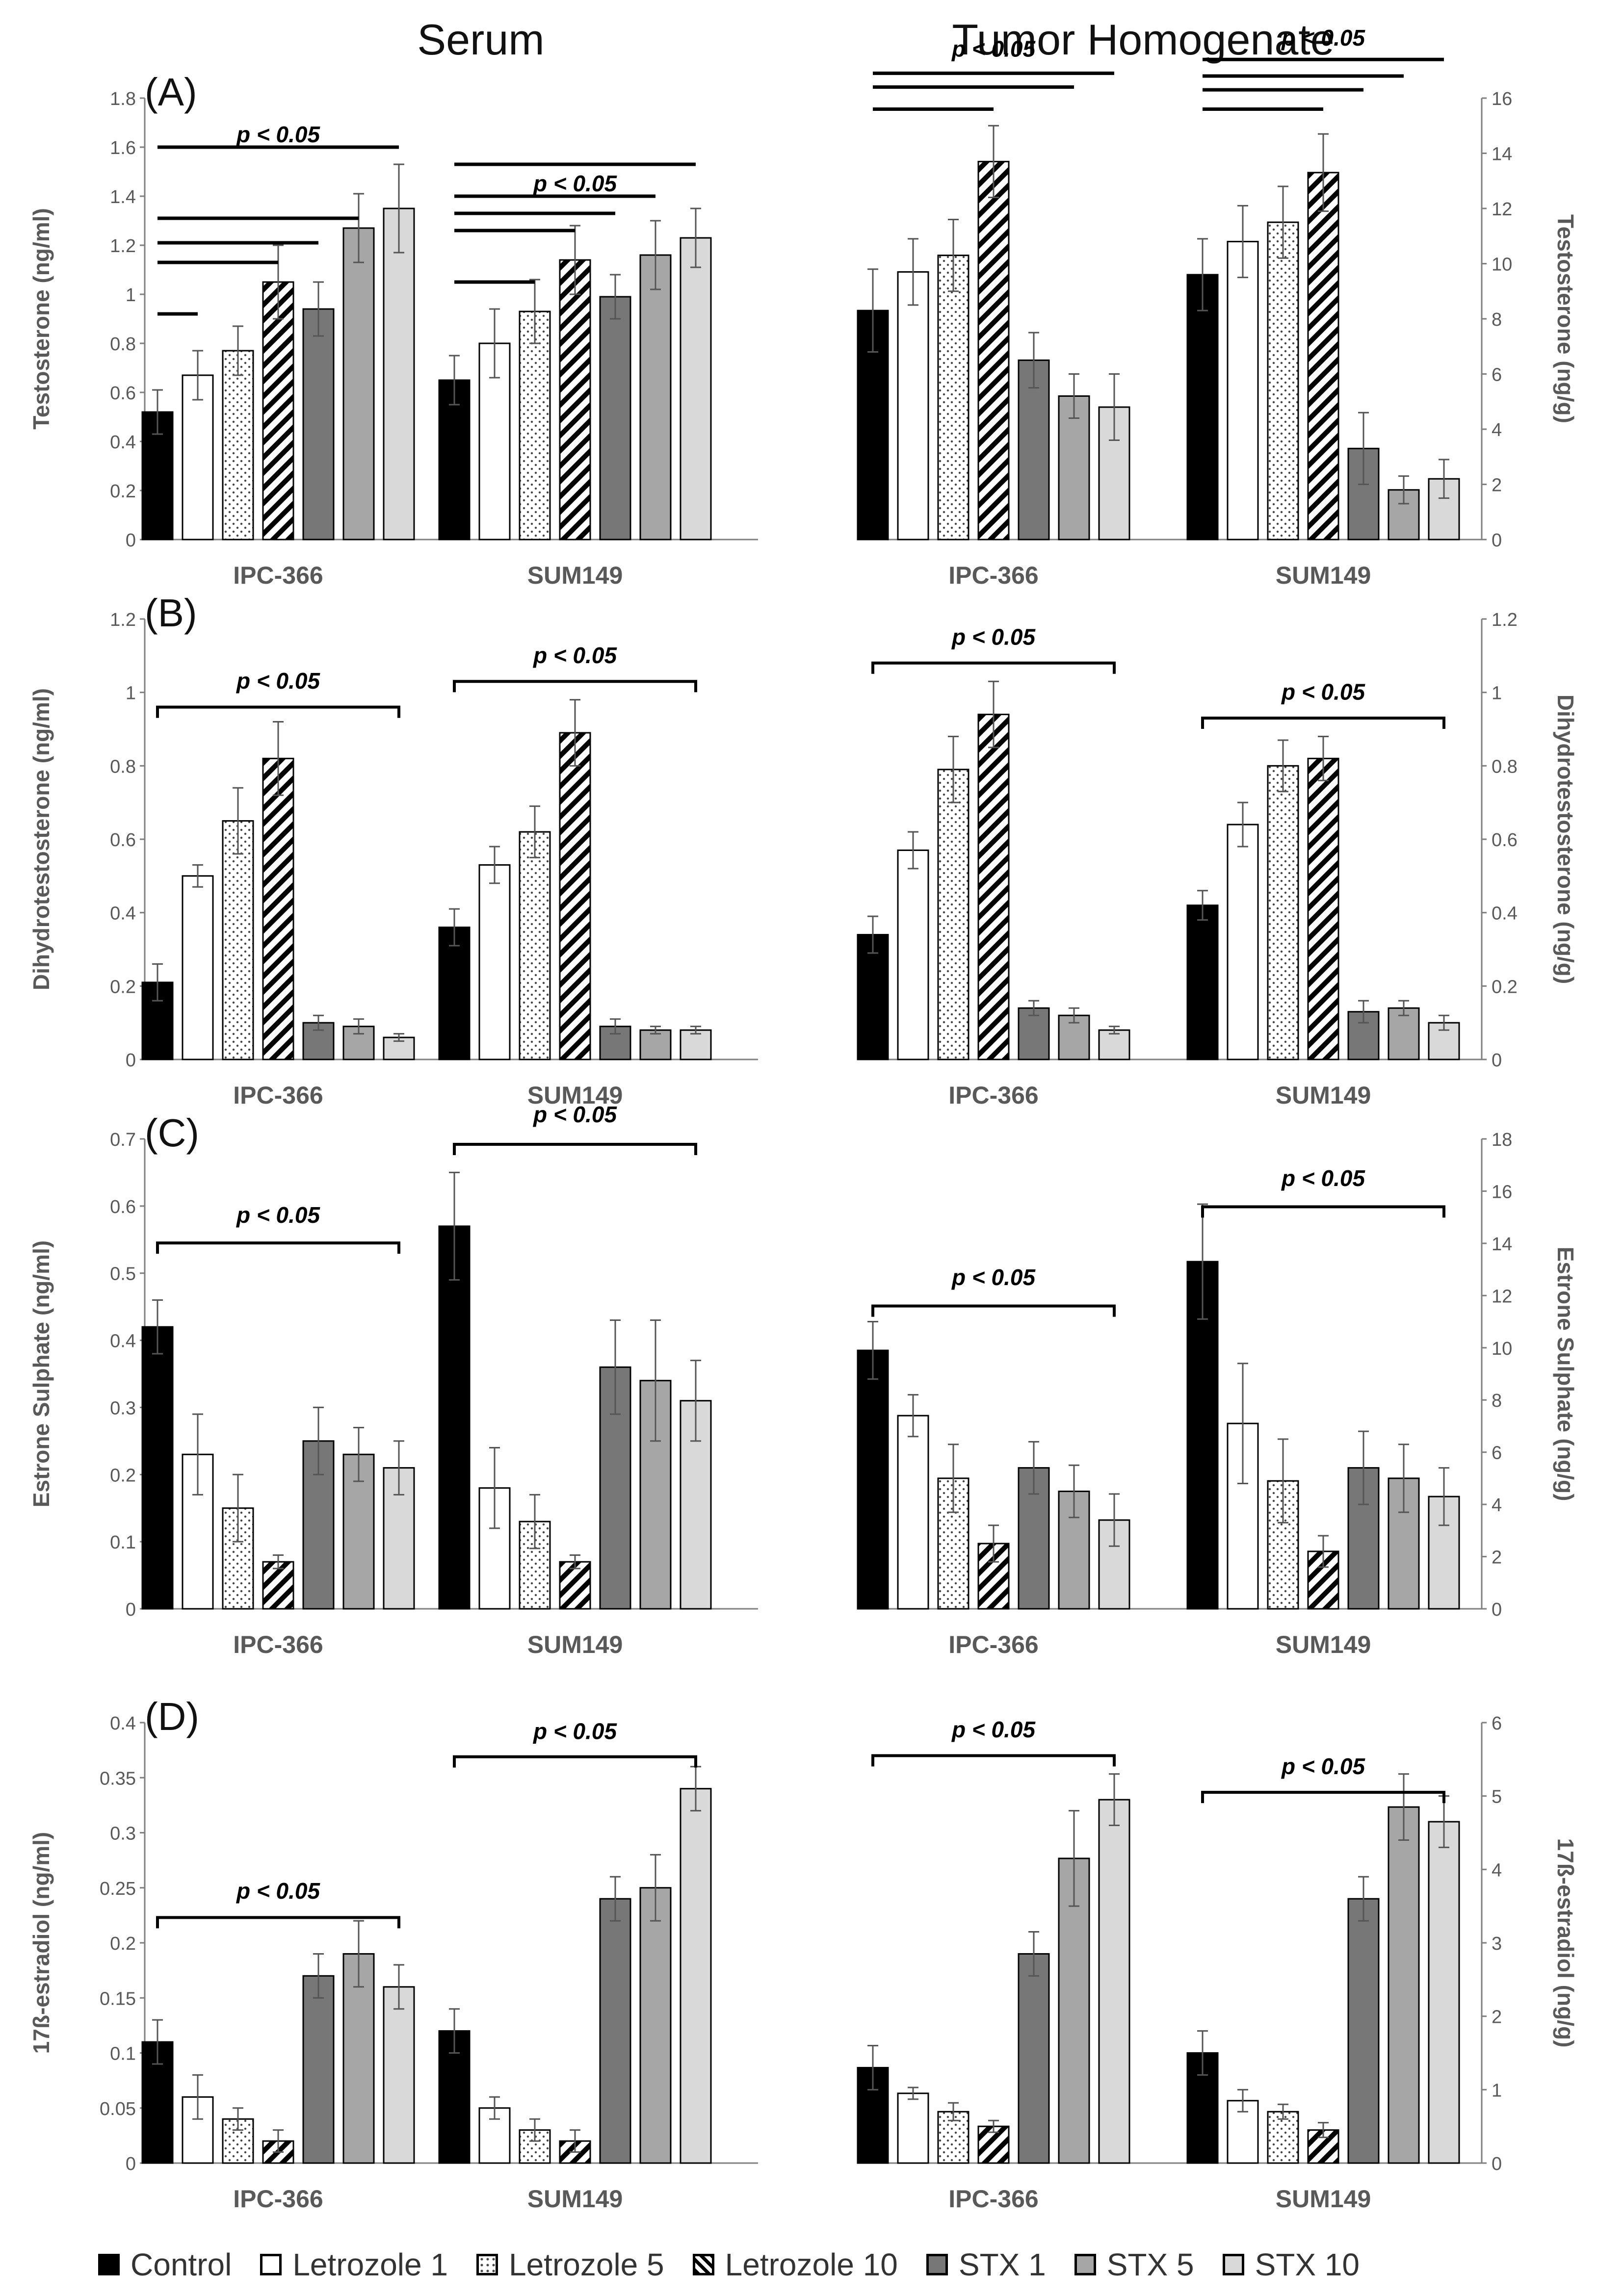 Image resolution: width=1598 pixels, height=2296 pixels. What do you see at coordinates (118, 1998) in the screenshot?
I see `chart-6-tick-label: 0.15` at bounding box center [118, 1998].